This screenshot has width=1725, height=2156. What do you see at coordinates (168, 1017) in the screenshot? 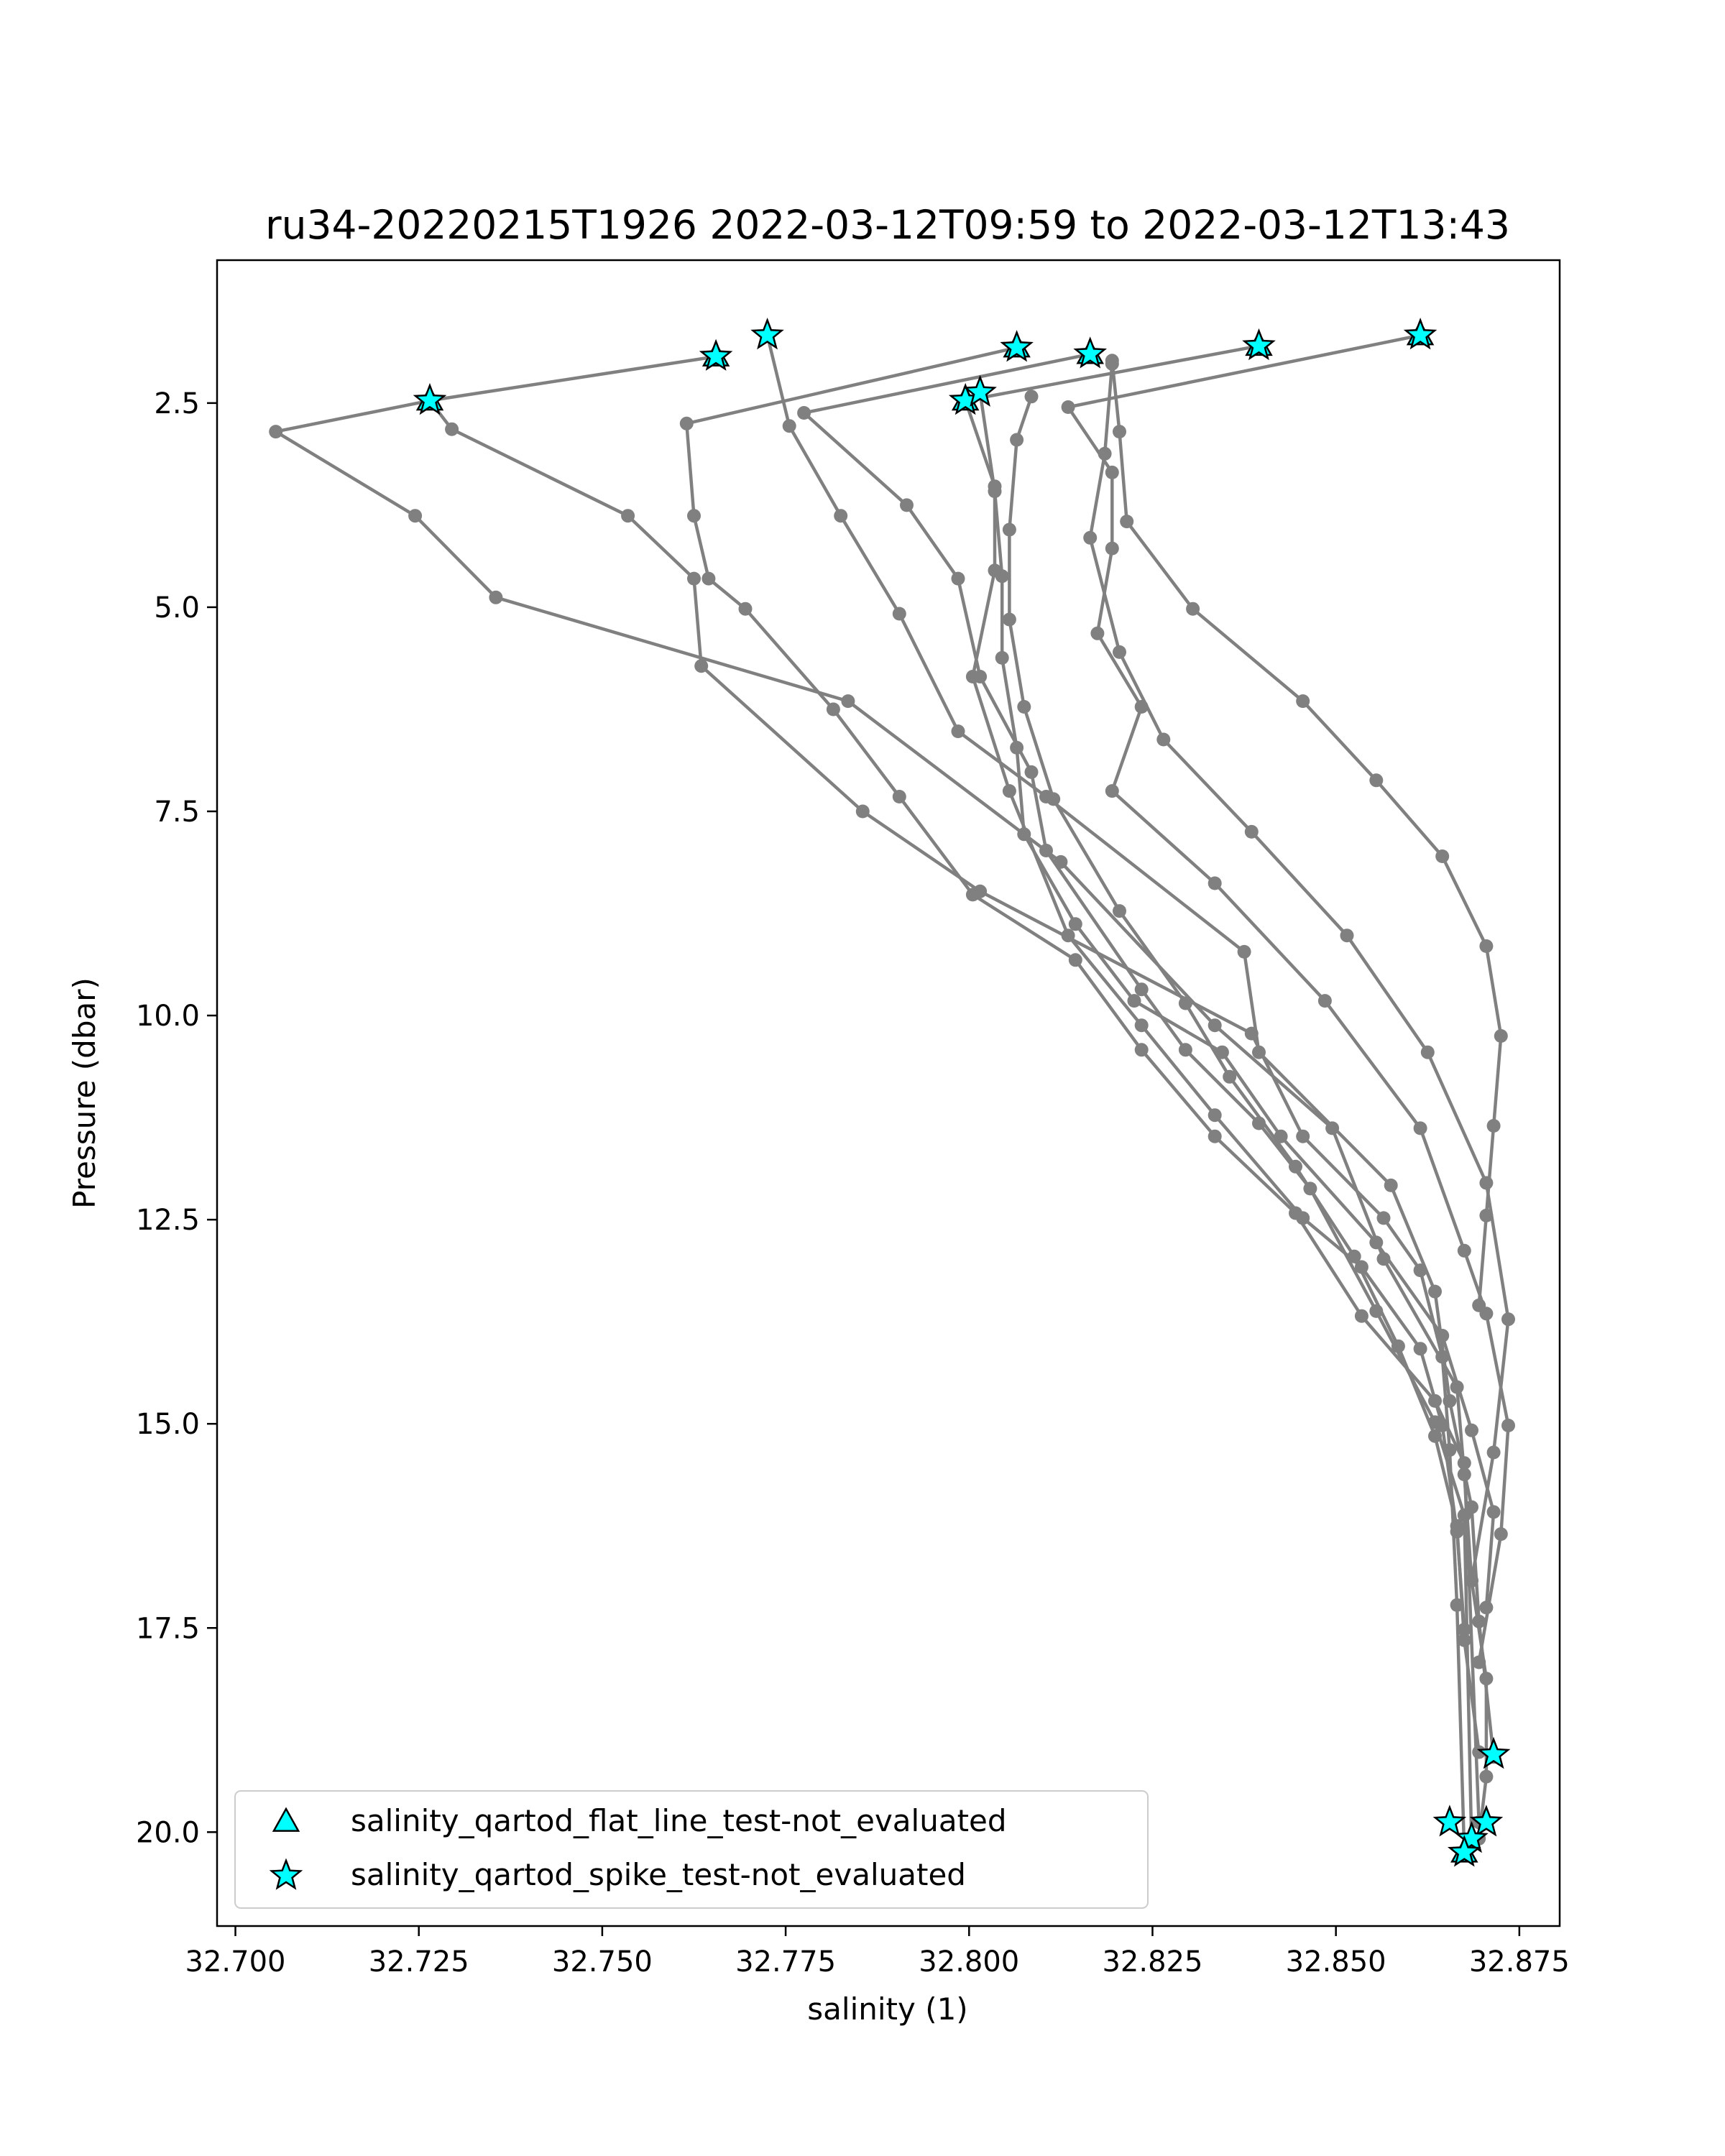
I see `y-tick-label: 10.0` at bounding box center [168, 1017].